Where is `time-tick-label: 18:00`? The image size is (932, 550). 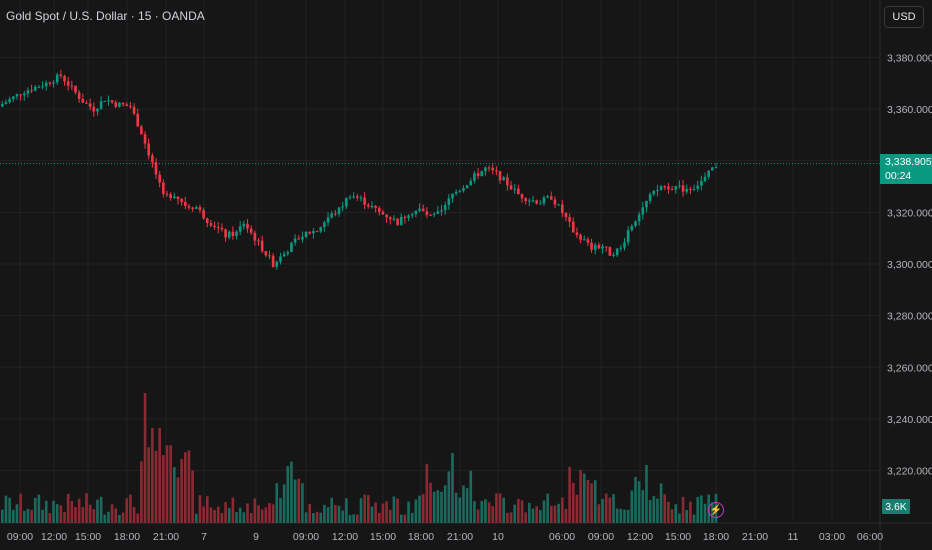
time-tick-label: 18:00 is located at coordinates (716, 537).